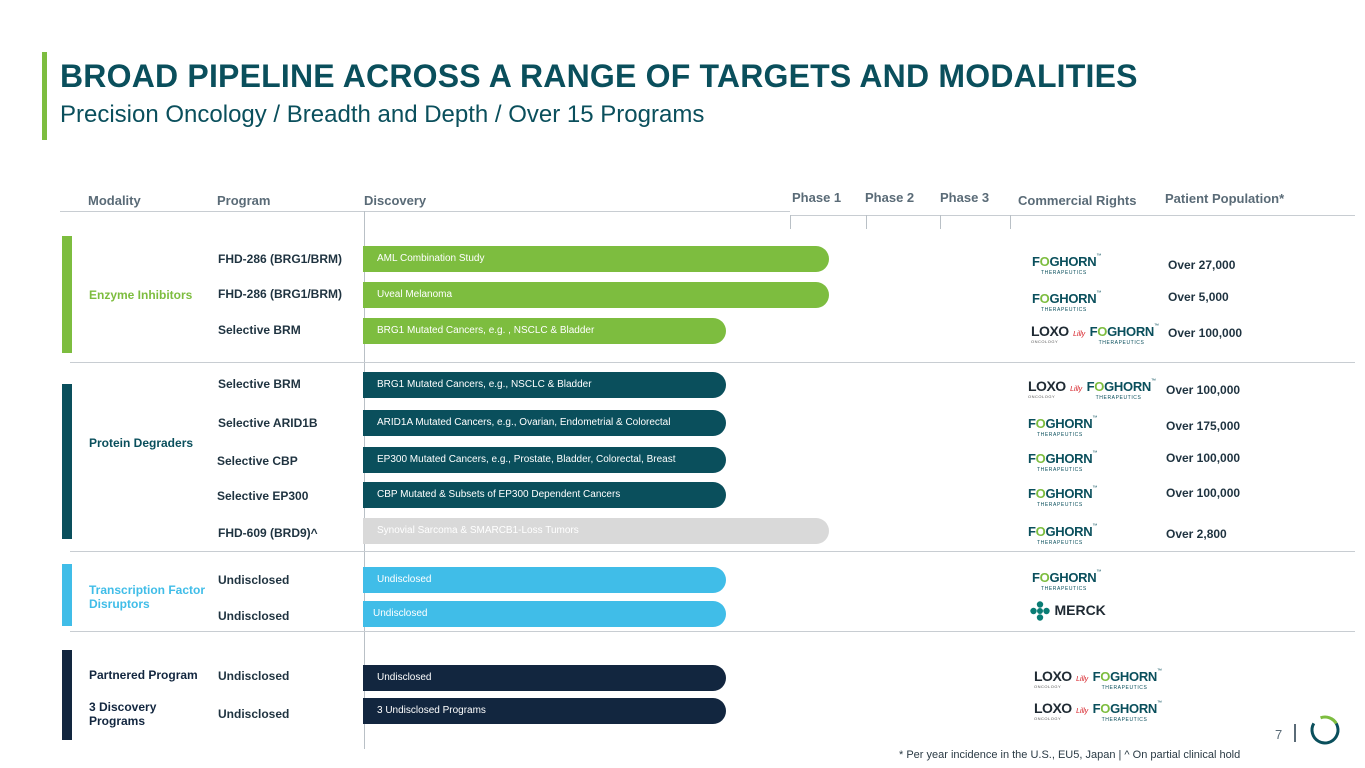  I want to click on merck-mark-icon, so click(1040, 611).